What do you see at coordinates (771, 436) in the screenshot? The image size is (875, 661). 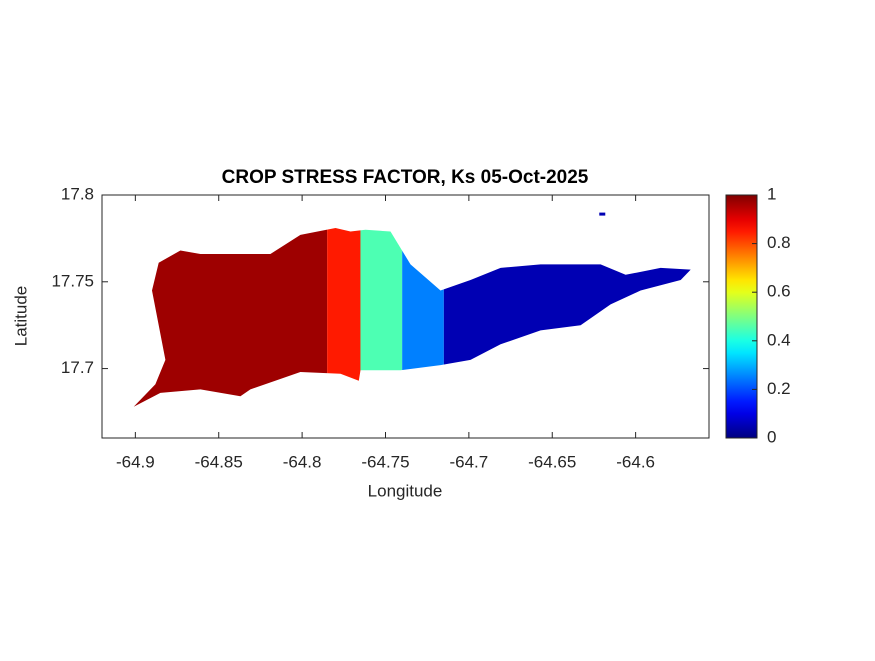 I see `colorbar-tick-label: 0` at bounding box center [771, 436].